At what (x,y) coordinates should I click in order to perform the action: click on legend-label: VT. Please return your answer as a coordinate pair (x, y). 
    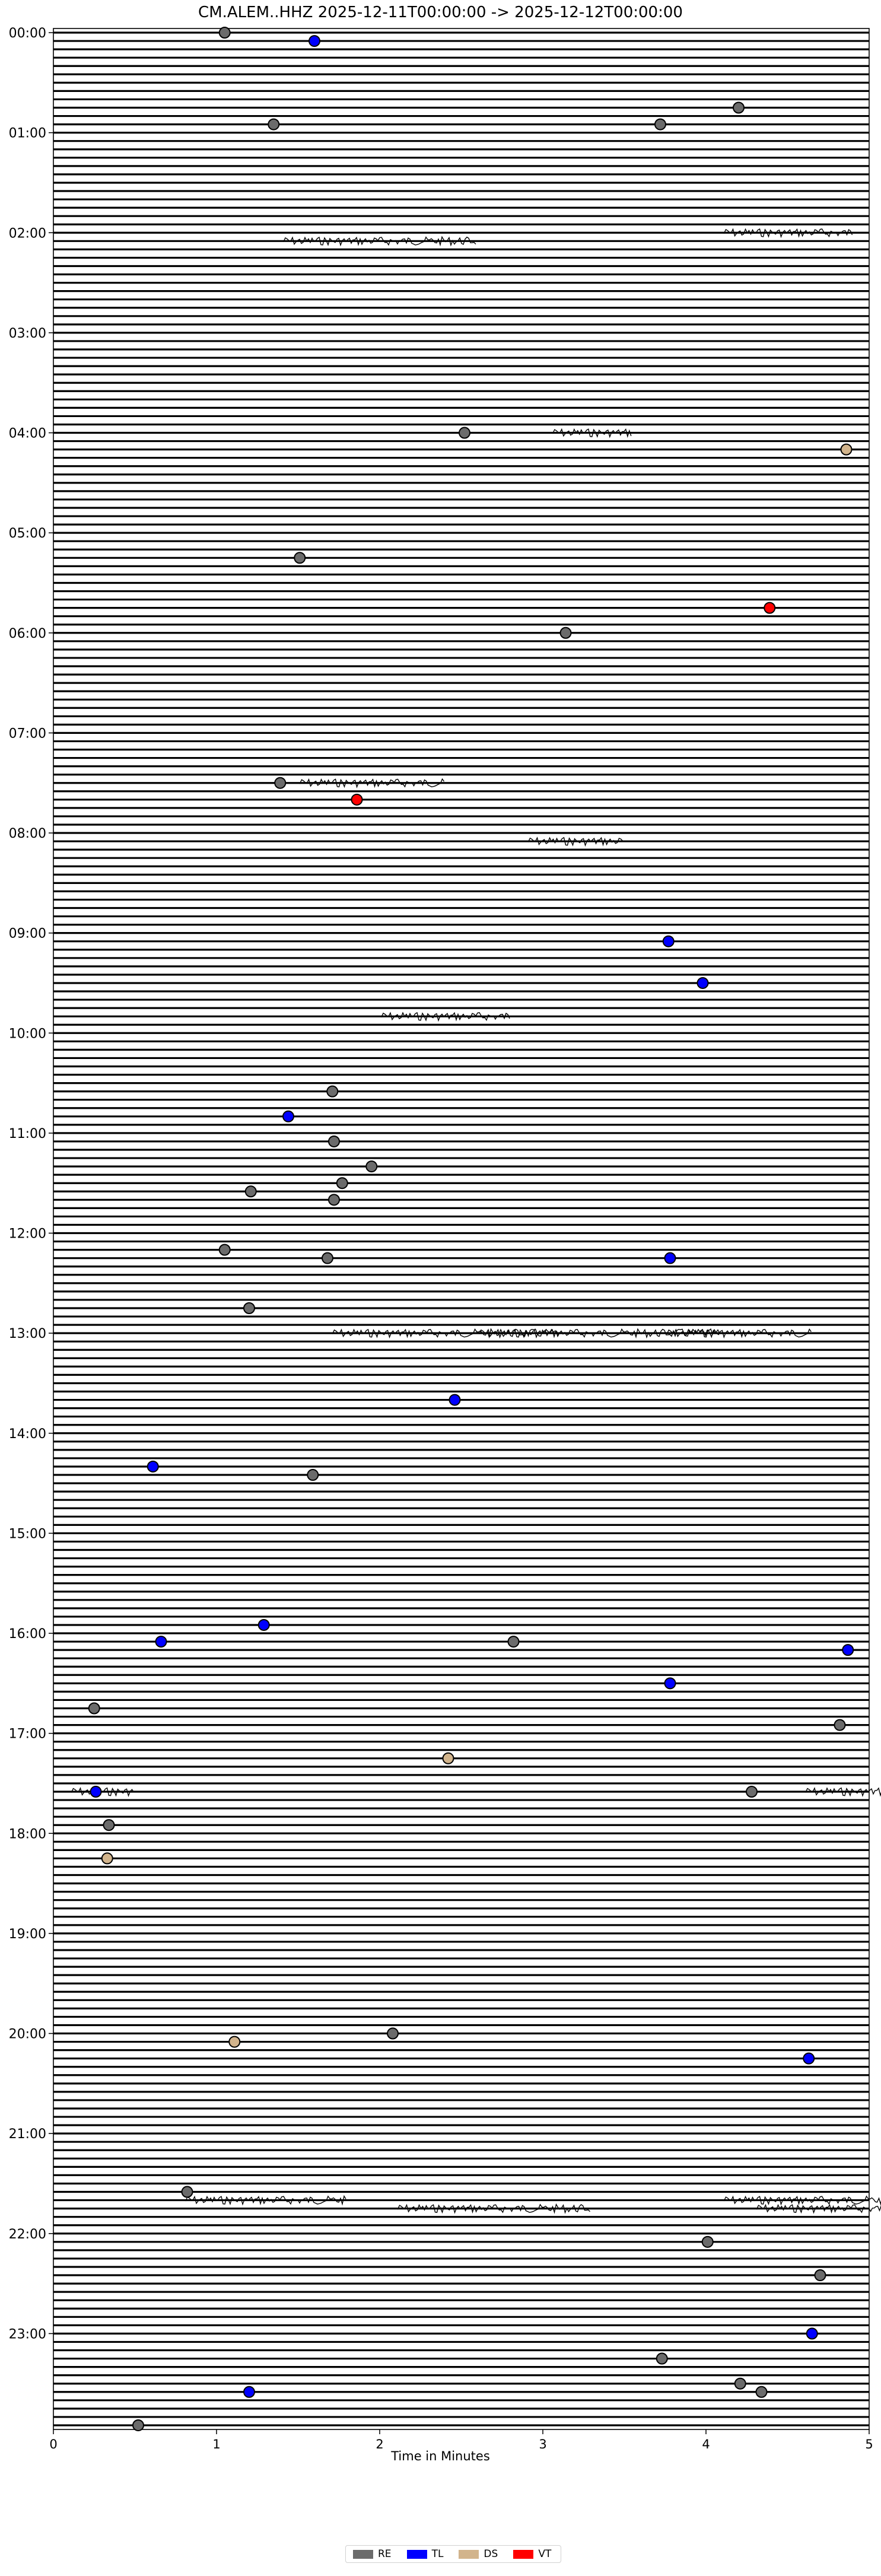
    Looking at the image, I should click on (545, 2554).